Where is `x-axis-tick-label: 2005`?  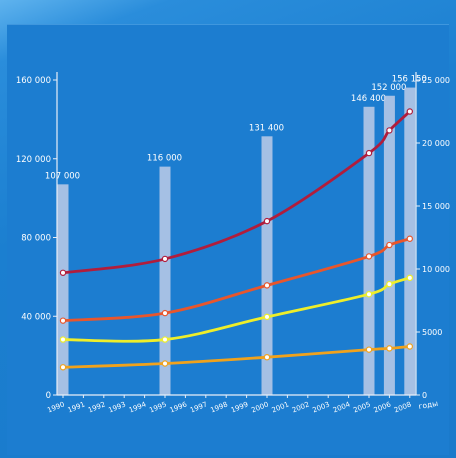 x-axis-tick-label: 2005 is located at coordinates (362, 407).